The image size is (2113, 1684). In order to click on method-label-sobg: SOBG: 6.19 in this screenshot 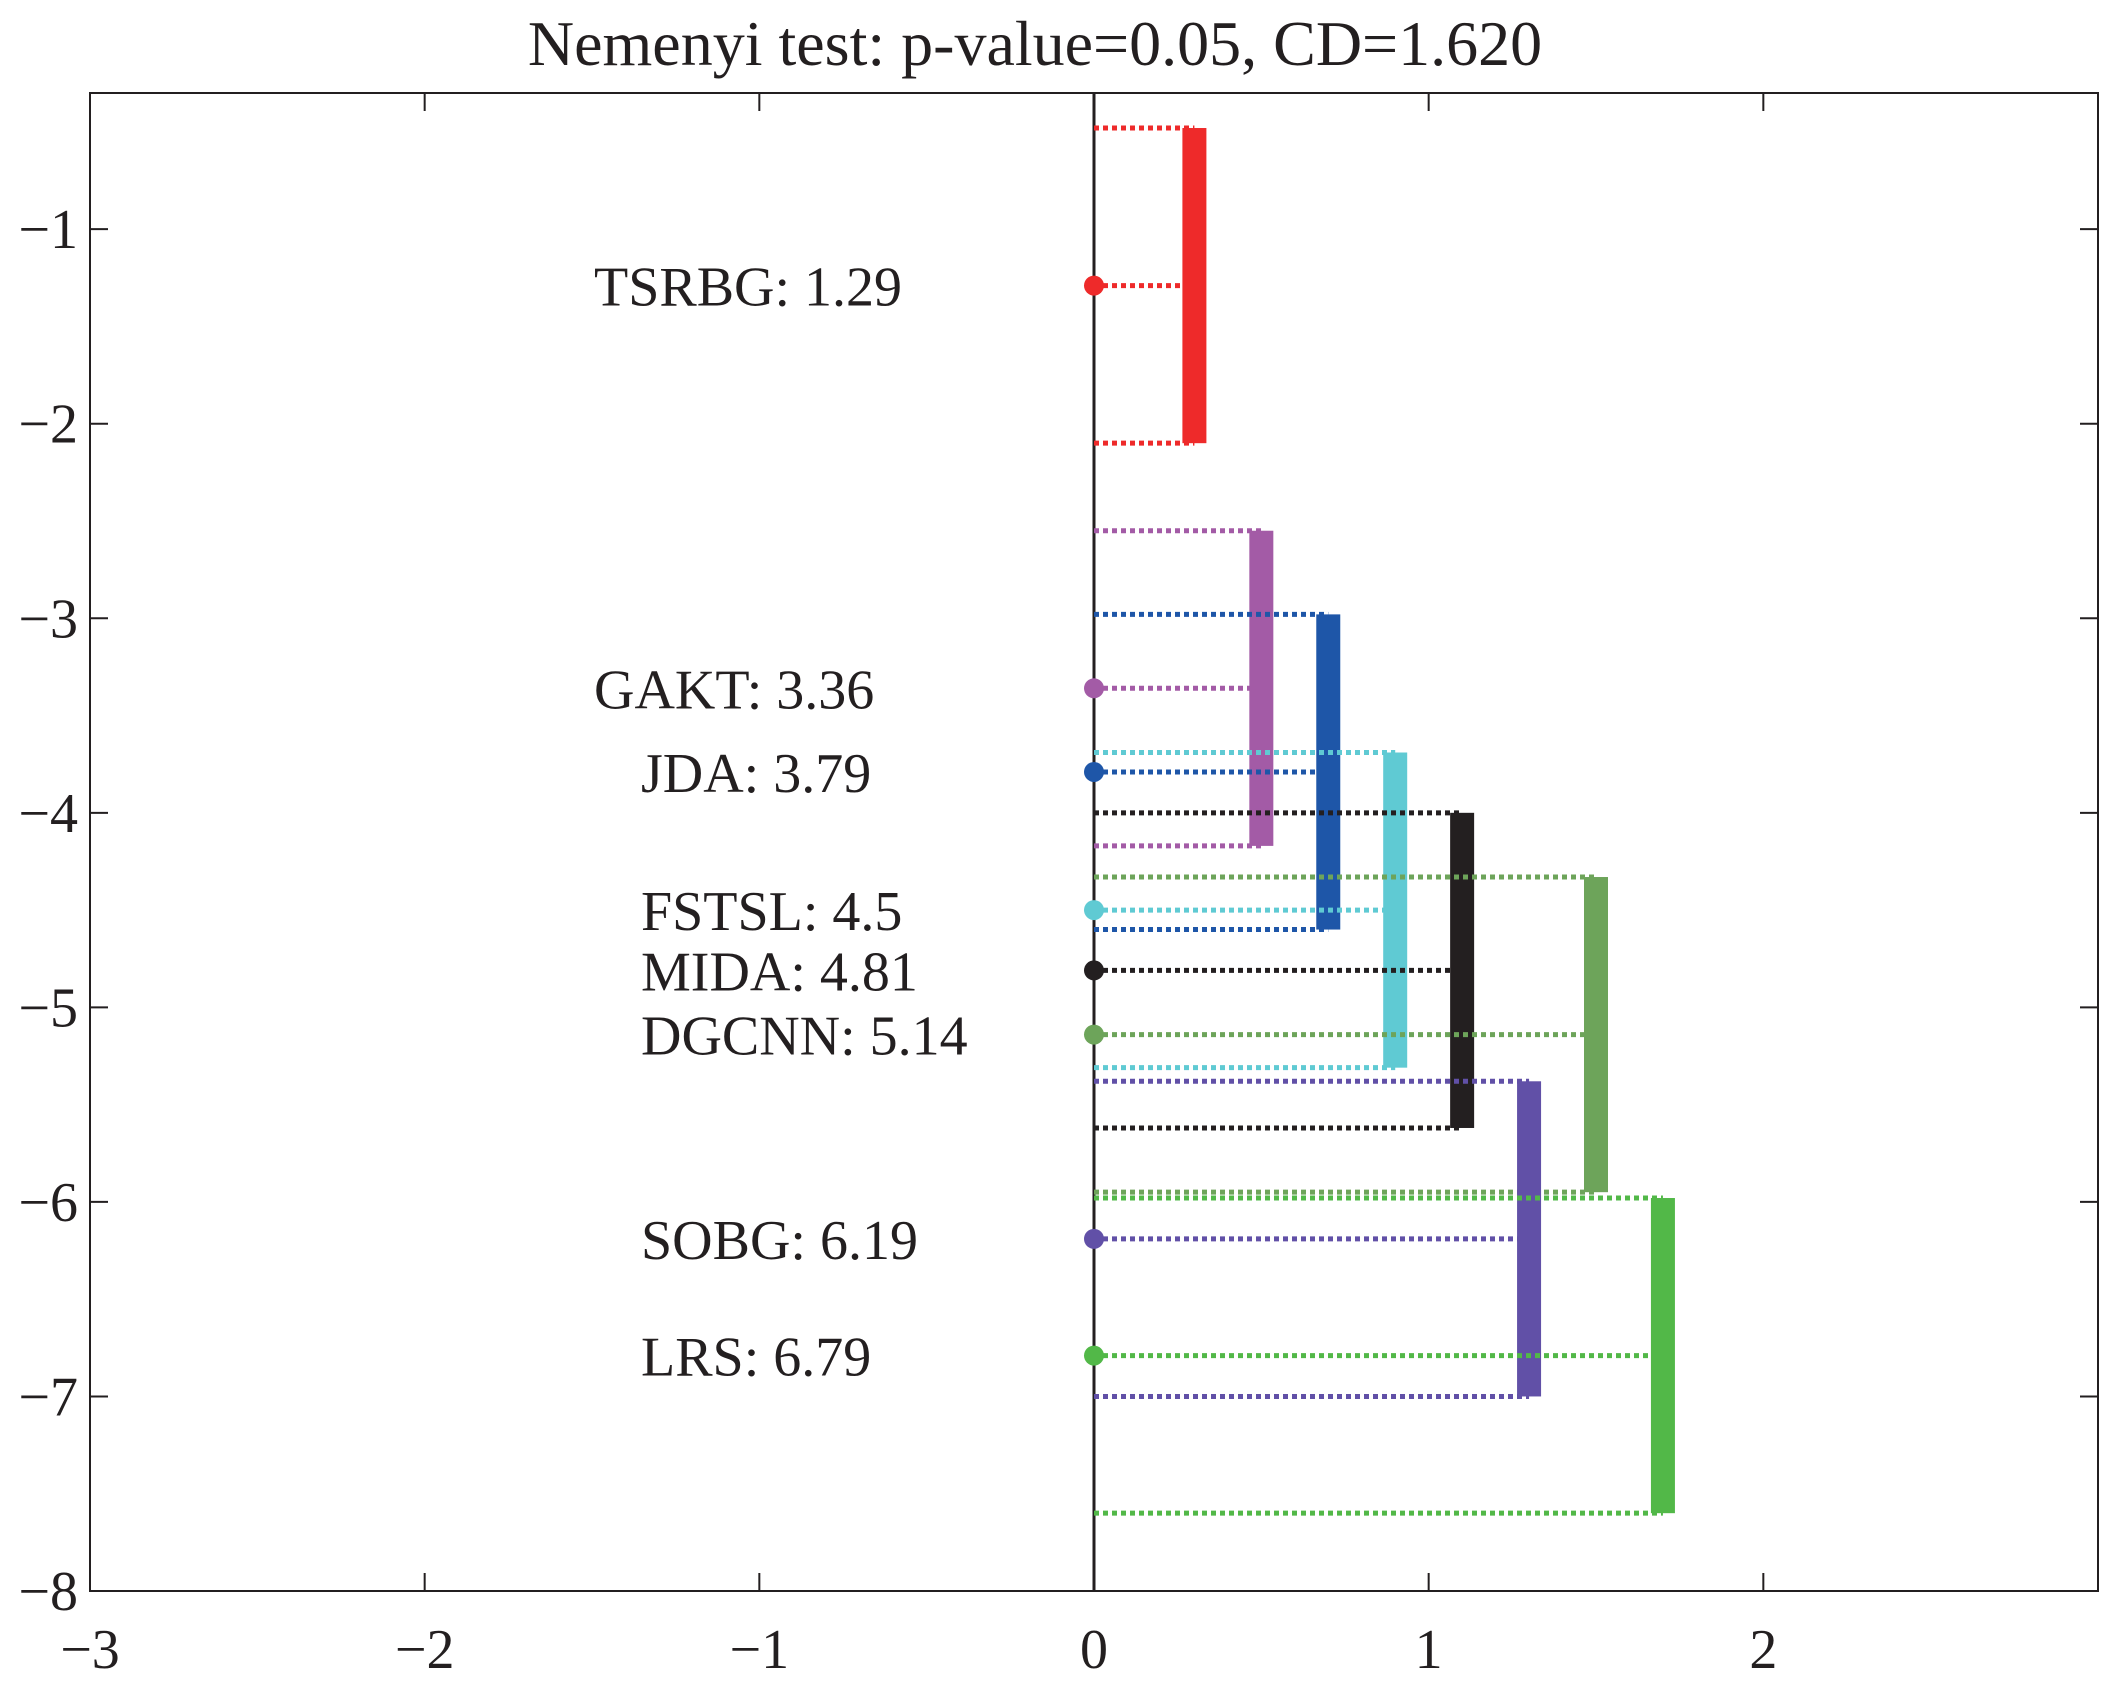, I will do `click(779, 1241)`.